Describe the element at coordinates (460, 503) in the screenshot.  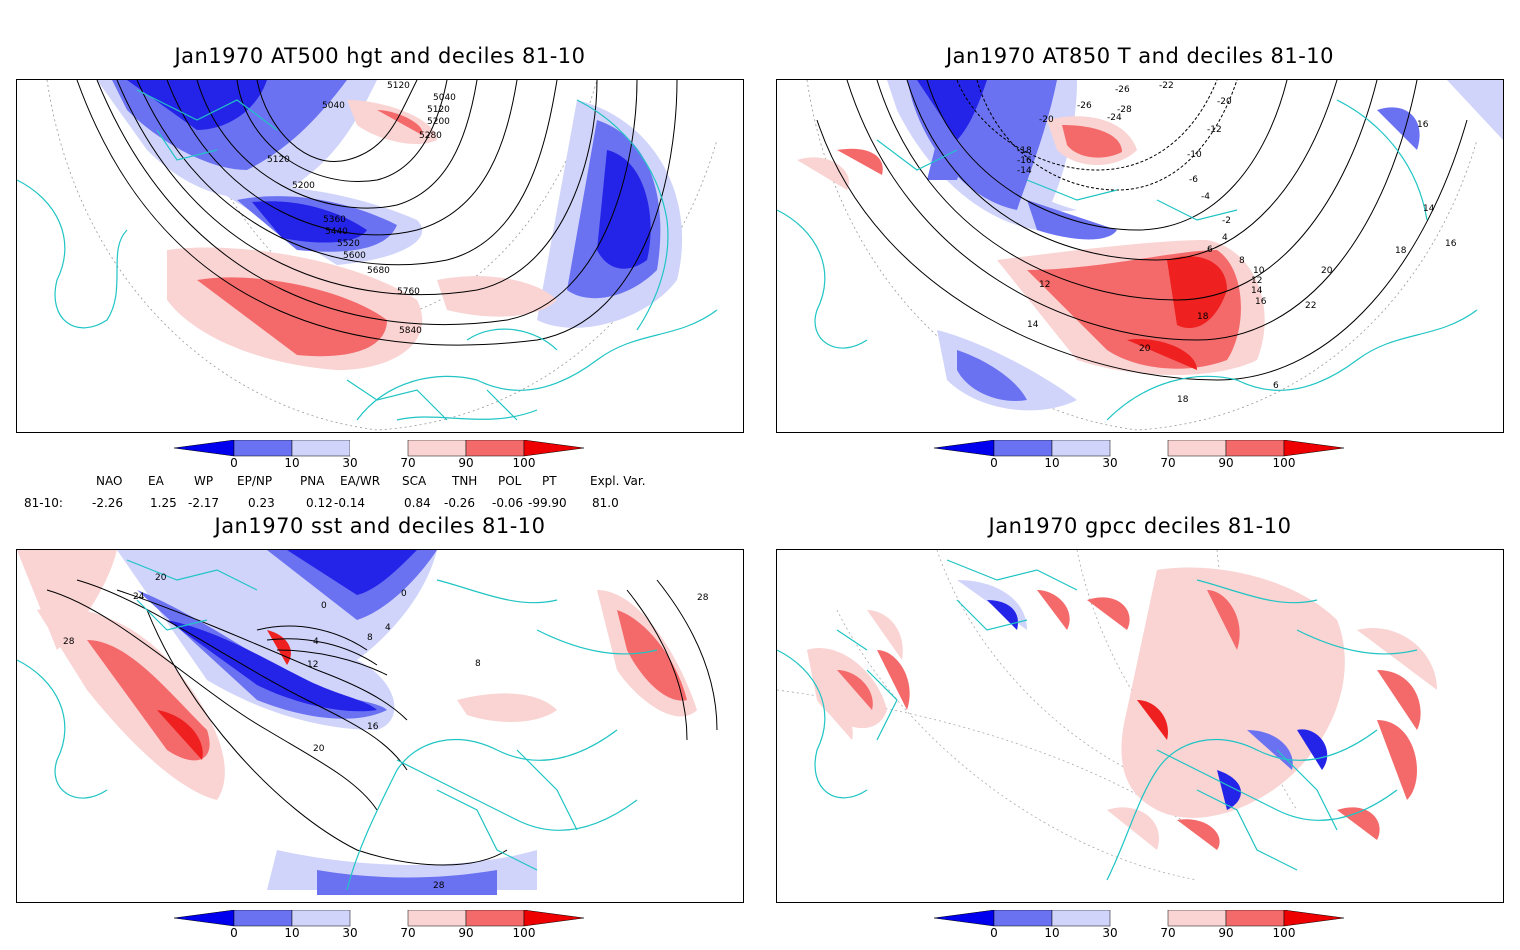
I see `index-value: -0.26` at that location.